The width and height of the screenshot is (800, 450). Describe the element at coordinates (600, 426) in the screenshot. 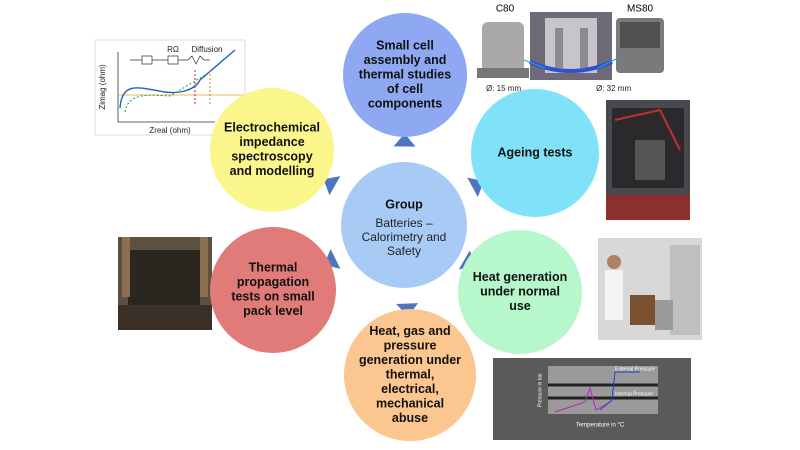

I see `x-axis-label: Temperature in °C` at that location.